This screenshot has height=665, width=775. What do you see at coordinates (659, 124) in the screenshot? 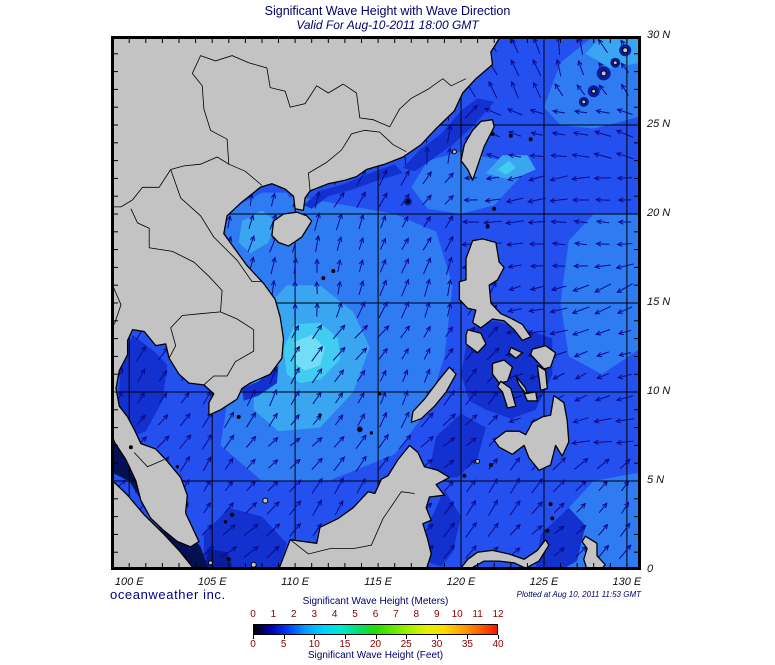
I see `lat-label: 25 N` at bounding box center [659, 124].